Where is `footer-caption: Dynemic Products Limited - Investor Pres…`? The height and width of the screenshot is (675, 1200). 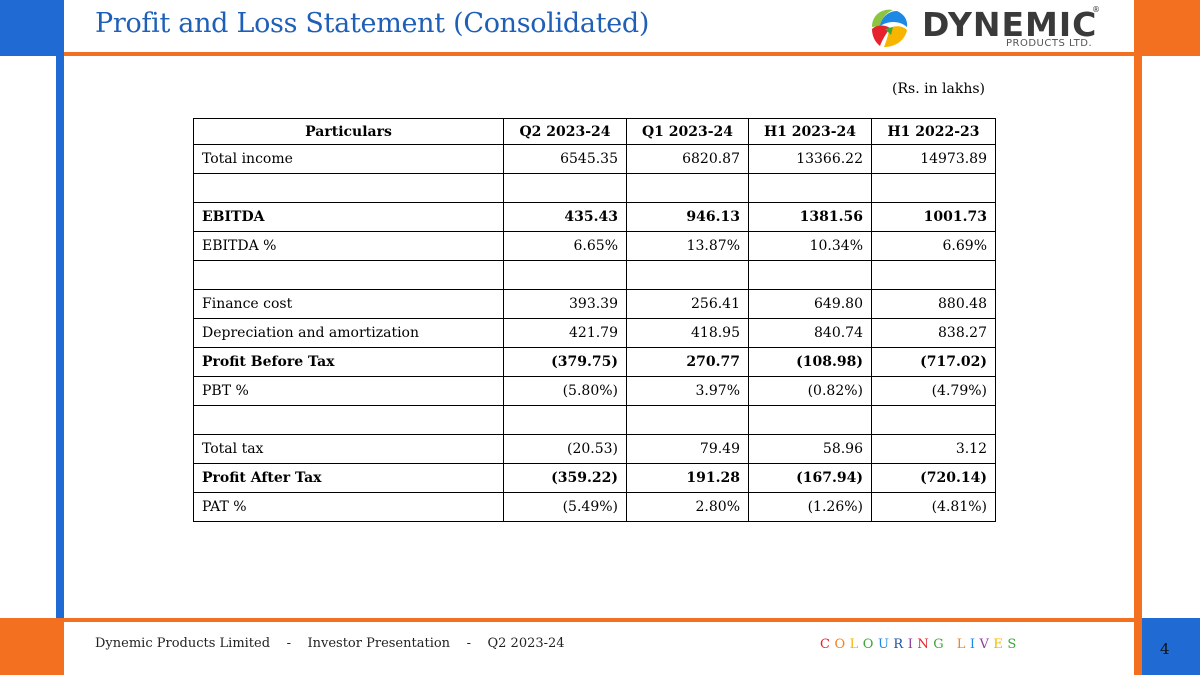
footer-caption: Dynemic Products Limited - Investor Pres… is located at coordinates (330, 643).